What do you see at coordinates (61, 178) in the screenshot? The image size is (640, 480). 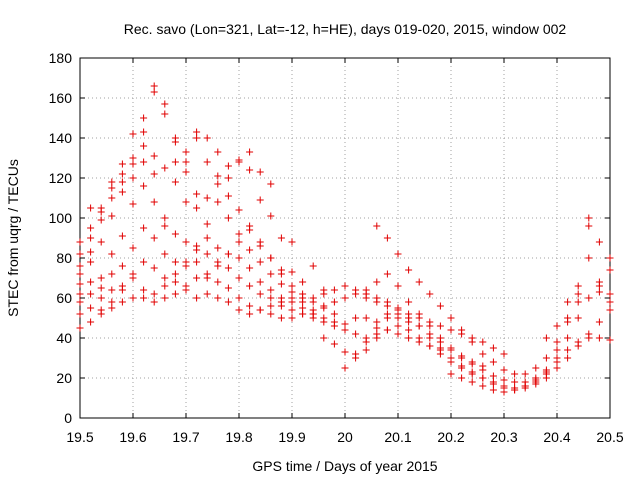 I see `y-tick-label: 120` at bounding box center [61, 178].